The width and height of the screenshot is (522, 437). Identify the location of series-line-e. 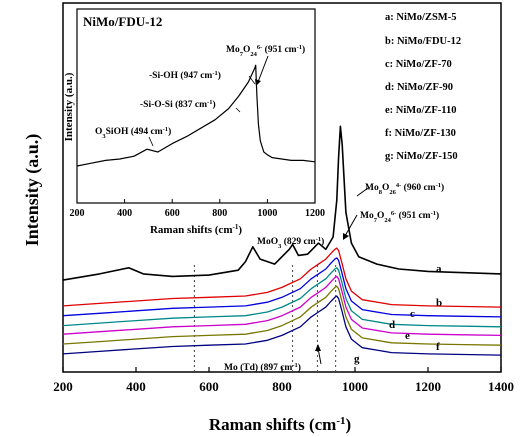
(282, 306).